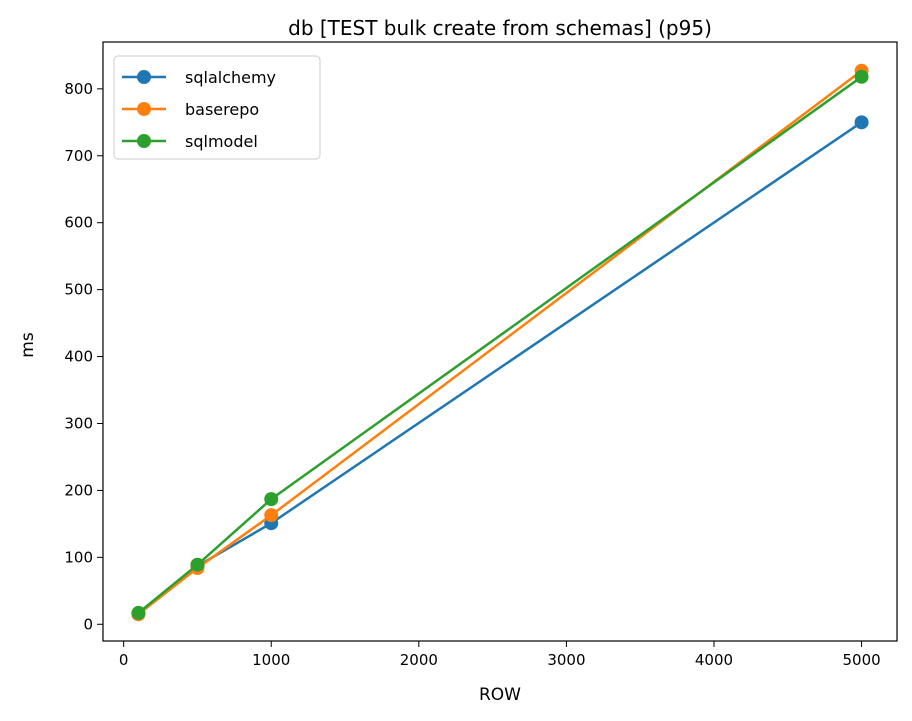  I want to click on legend-label: sqlalchemy, so click(230, 77).